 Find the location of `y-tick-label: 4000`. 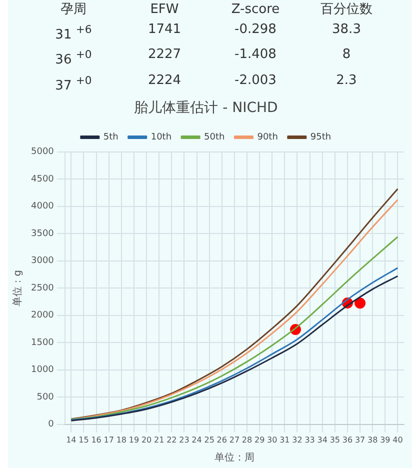

y-tick-label: 4000 is located at coordinates (42, 207).